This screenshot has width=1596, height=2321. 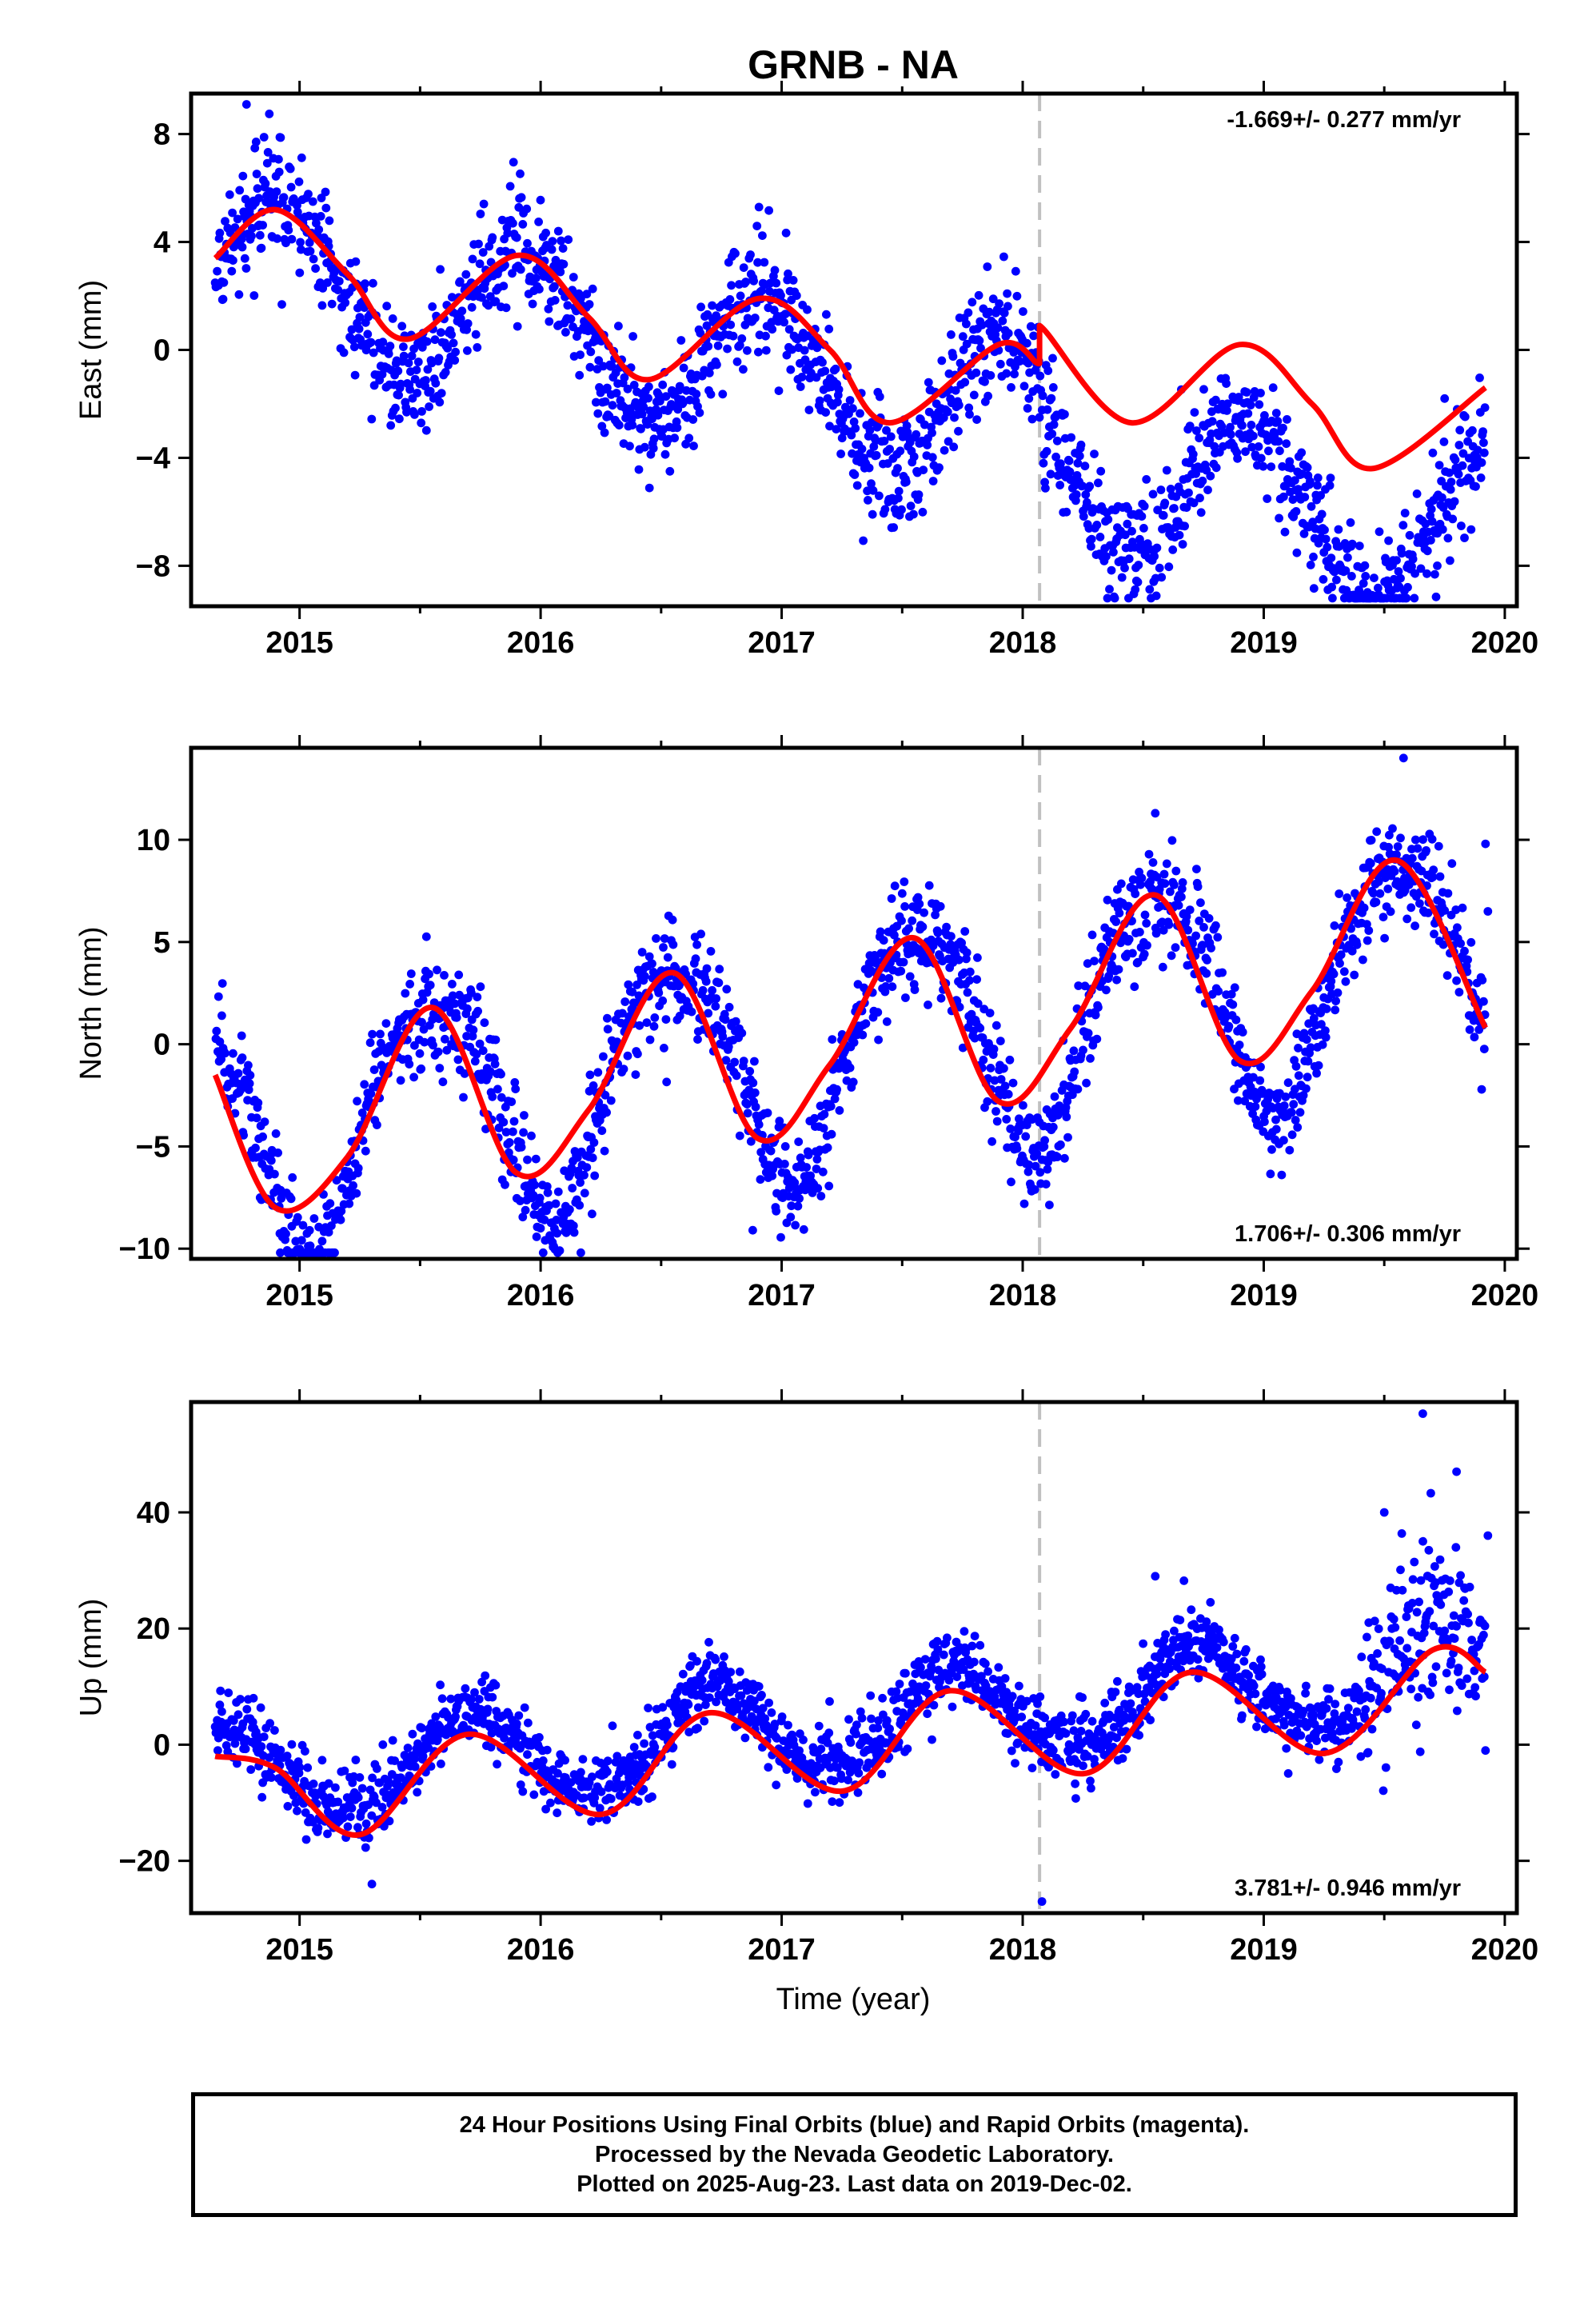 I want to click on y-axis-label: East (mm), so click(x=91, y=350).